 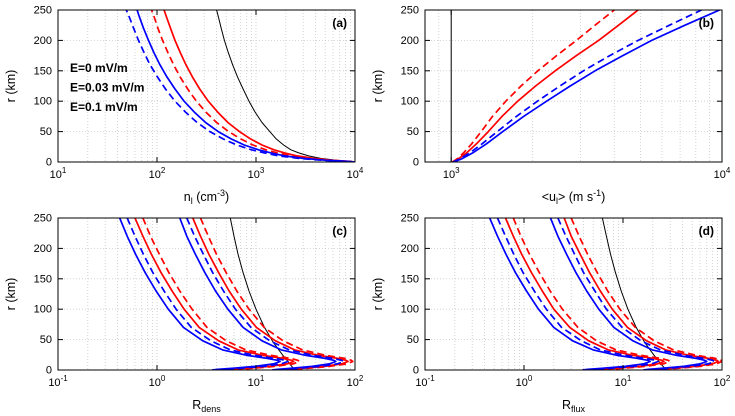 I want to click on x-axis-label: Rdens, so click(x=206, y=406).